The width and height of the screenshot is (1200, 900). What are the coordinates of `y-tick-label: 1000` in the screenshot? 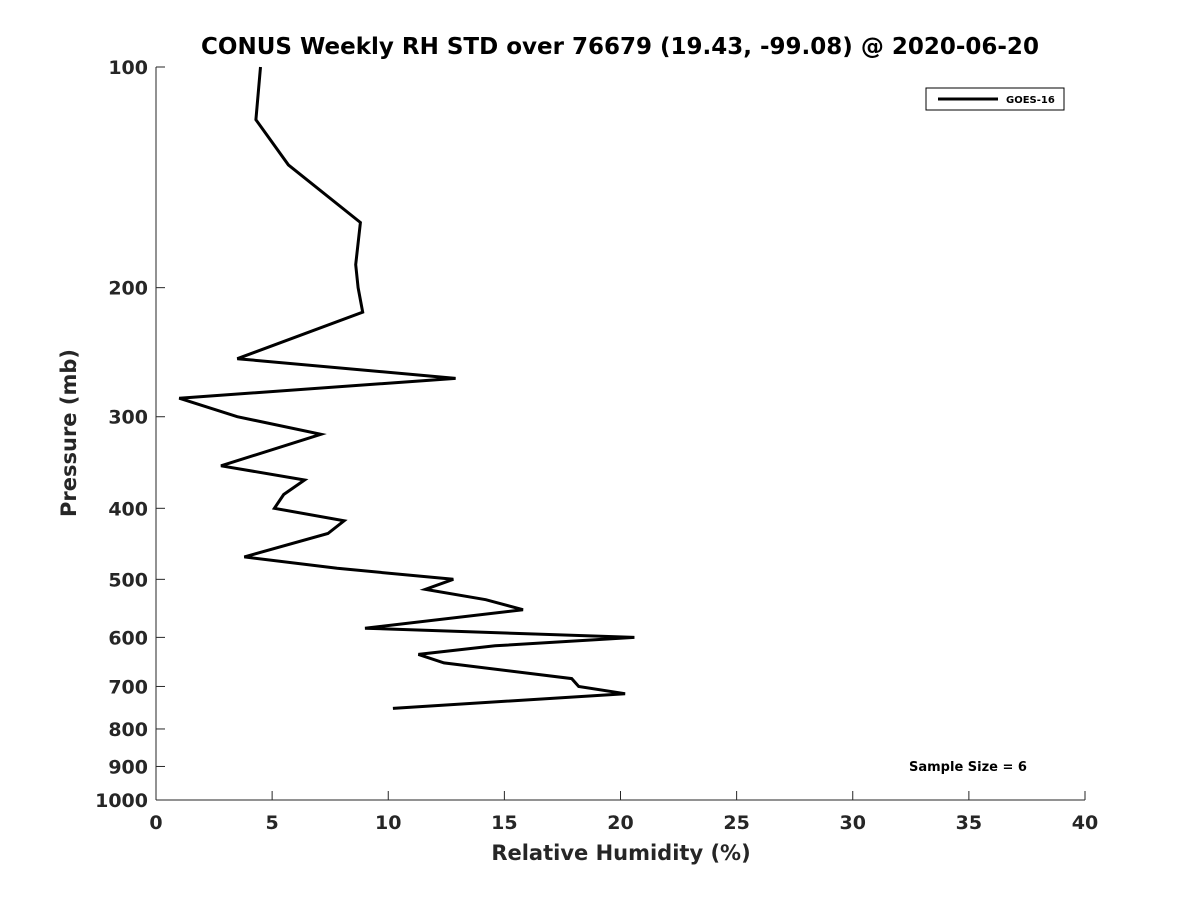 It's located at (121, 801).